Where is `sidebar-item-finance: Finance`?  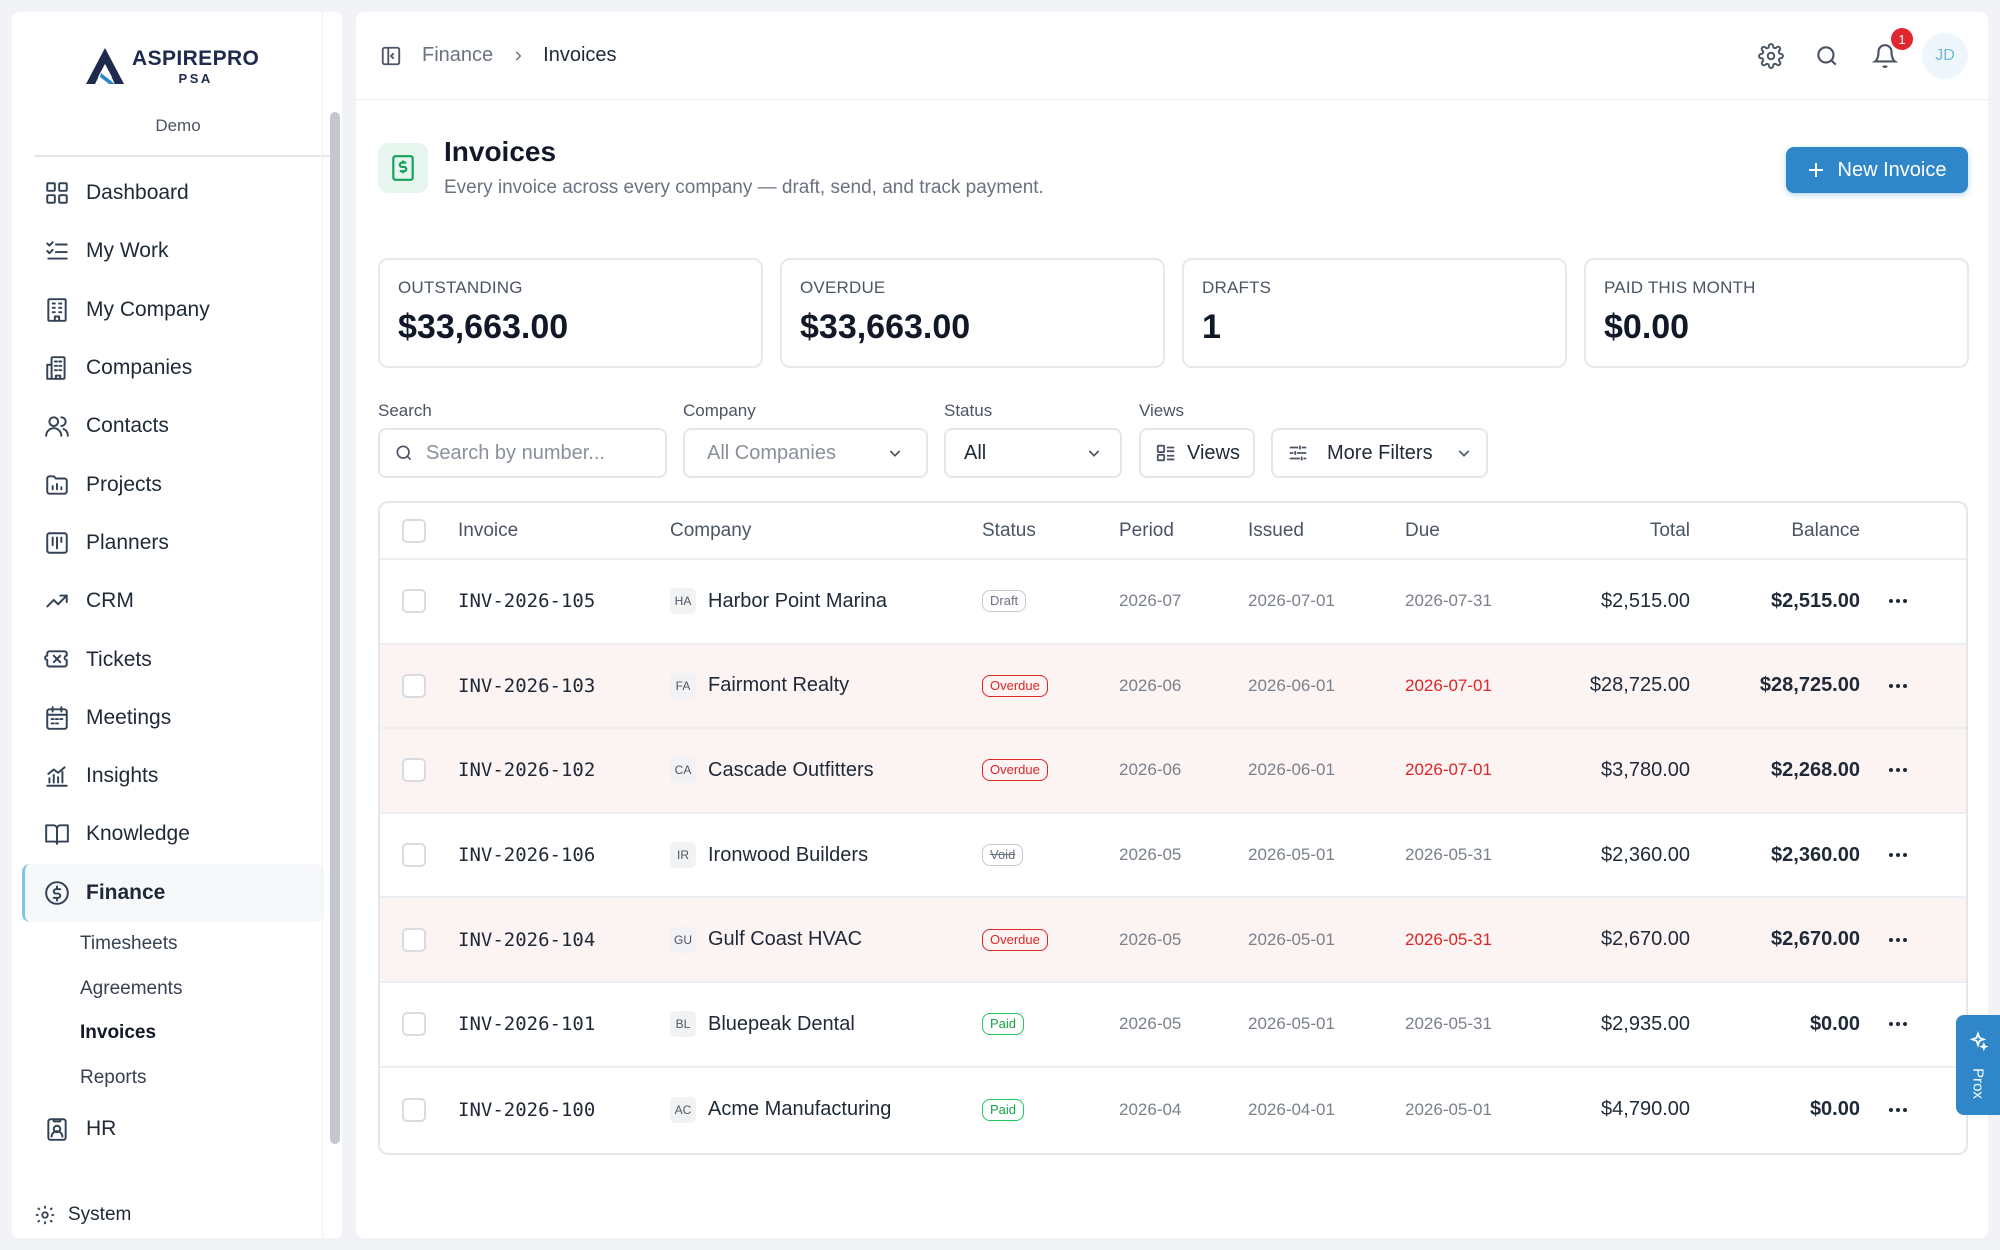 sidebar-item-finance: Finance is located at coordinates (173, 892).